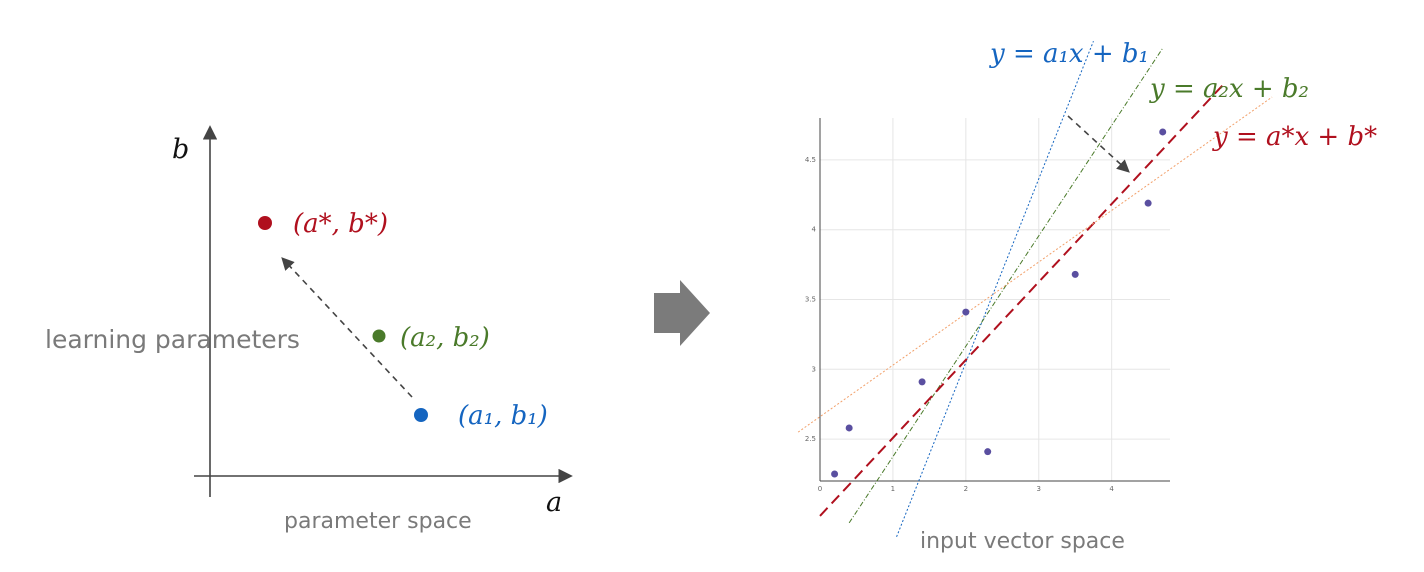 The image size is (1424, 572). Describe the element at coordinates (1111, 489) in the screenshot. I see `x-tick-label: 4` at that location.